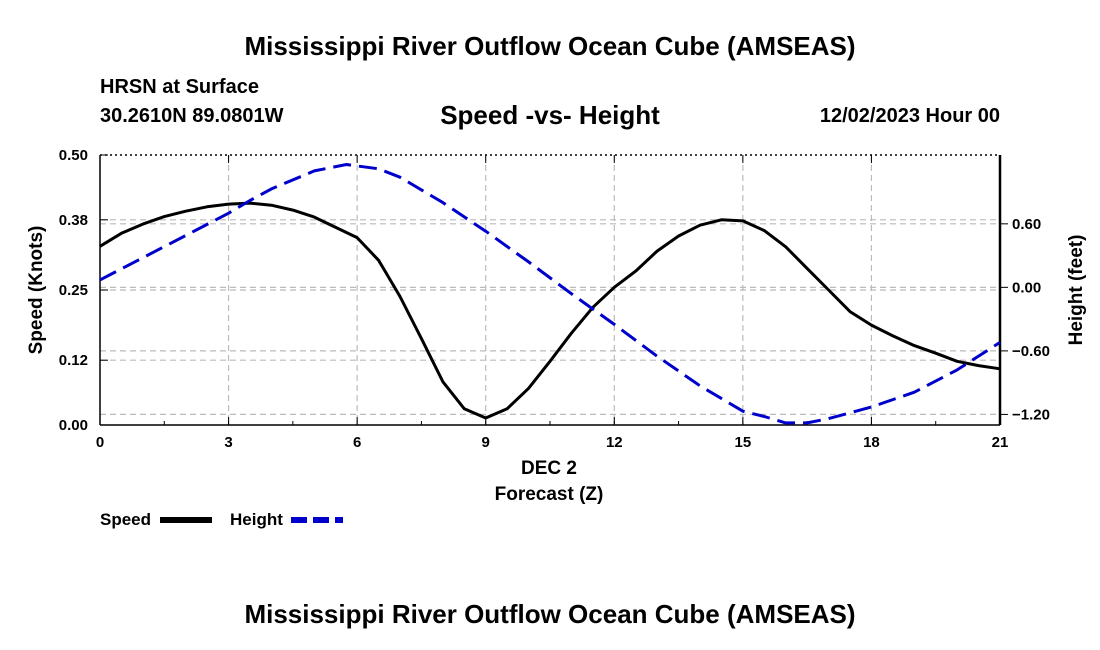 Image resolution: width=1100 pixels, height=650 pixels. Describe the element at coordinates (357, 442) in the screenshot. I see `x-tick-label: 6` at that location.